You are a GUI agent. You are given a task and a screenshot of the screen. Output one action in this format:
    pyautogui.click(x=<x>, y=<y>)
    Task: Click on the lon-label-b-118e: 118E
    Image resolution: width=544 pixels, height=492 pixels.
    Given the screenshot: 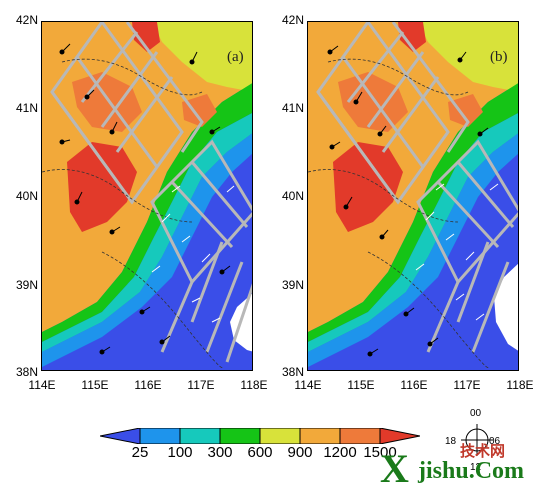 What is the action you would take?
    pyautogui.click(x=520, y=385)
    